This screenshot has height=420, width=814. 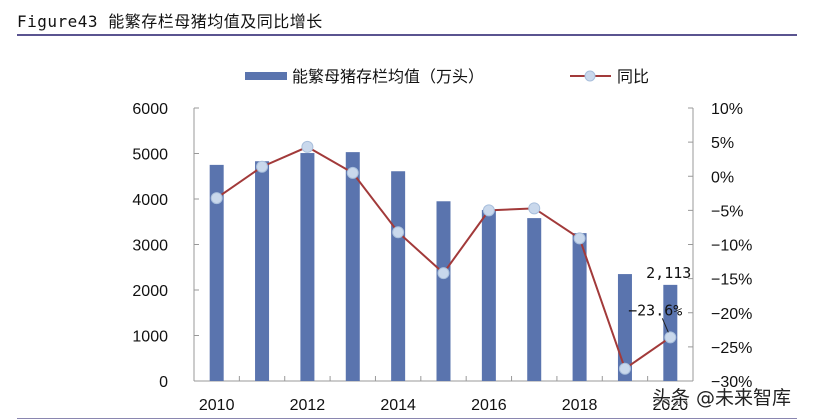 What do you see at coordinates (170, 21) in the screenshot?
I see `figure-title: Figure43 能繁存栏母猪均值及同比增长` at bounding box center [170, 21].